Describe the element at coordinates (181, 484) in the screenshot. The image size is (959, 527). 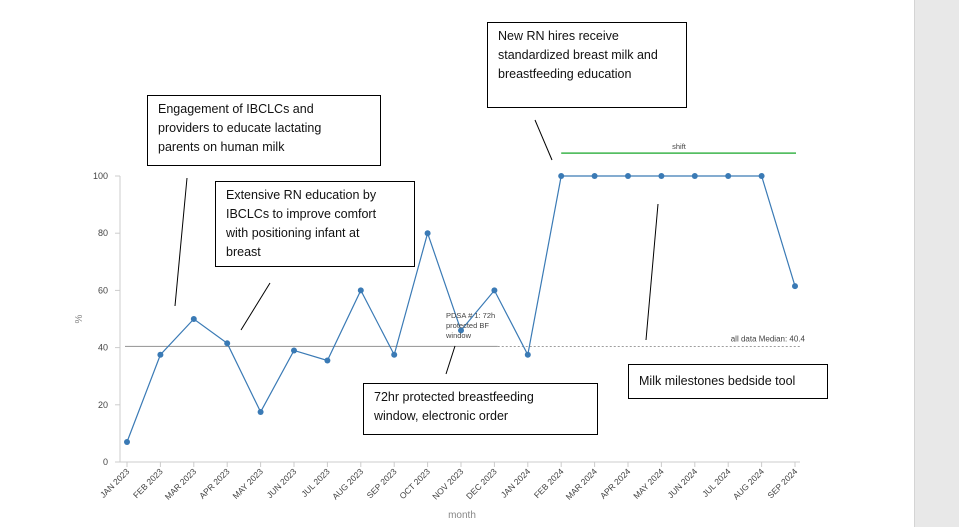
I see `x-tick-label: MAR 2023` at that location.